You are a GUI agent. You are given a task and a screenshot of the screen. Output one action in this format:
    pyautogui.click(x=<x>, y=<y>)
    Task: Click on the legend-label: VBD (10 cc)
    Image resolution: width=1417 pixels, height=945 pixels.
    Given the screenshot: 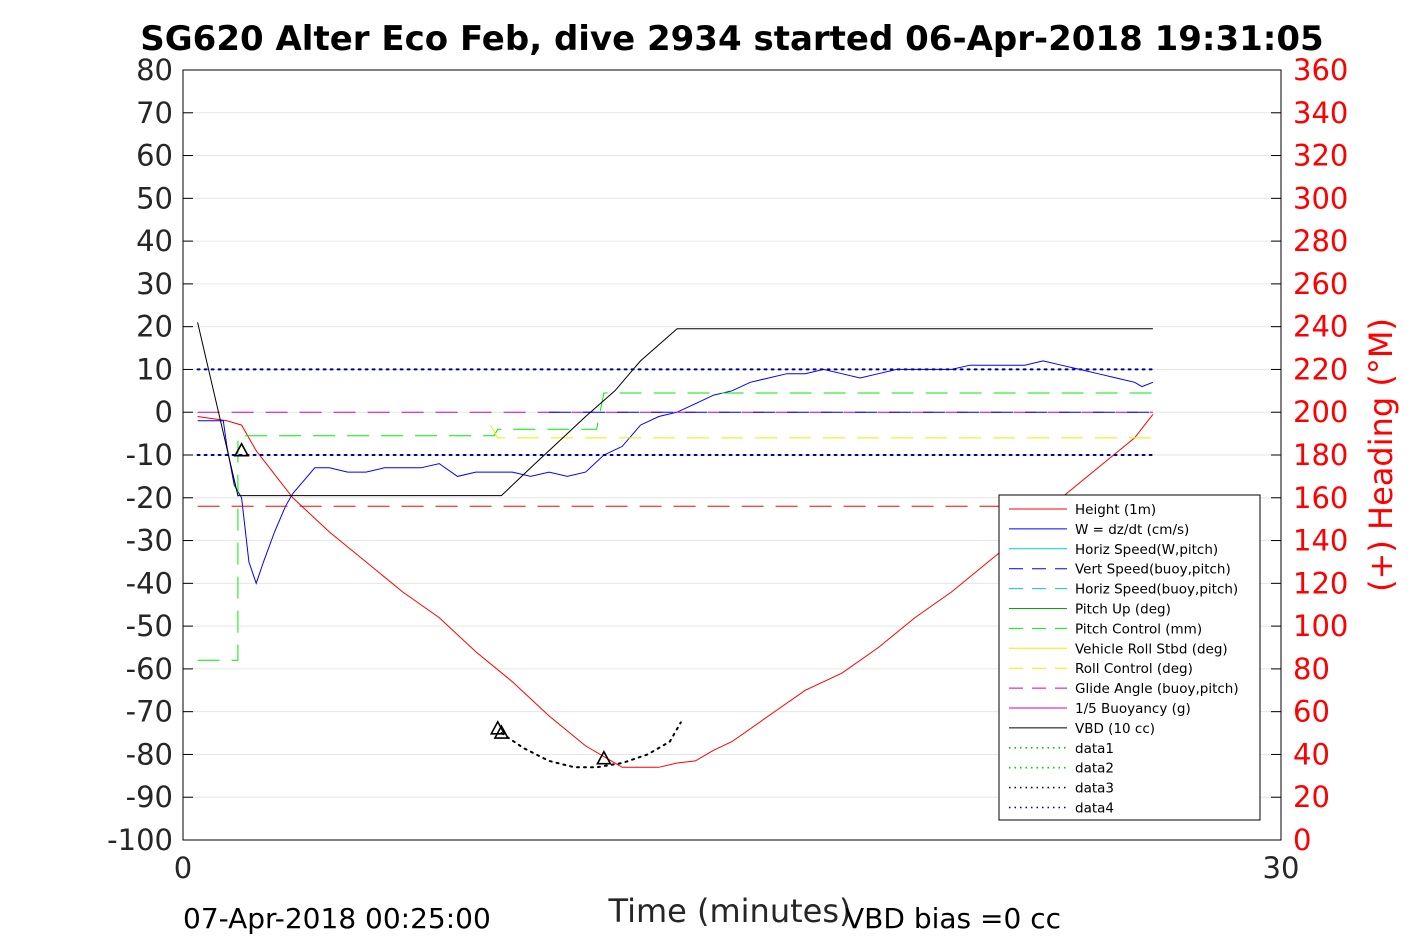 What is the action you would take?
    pyautogui.click(x=1115, y=729)
    